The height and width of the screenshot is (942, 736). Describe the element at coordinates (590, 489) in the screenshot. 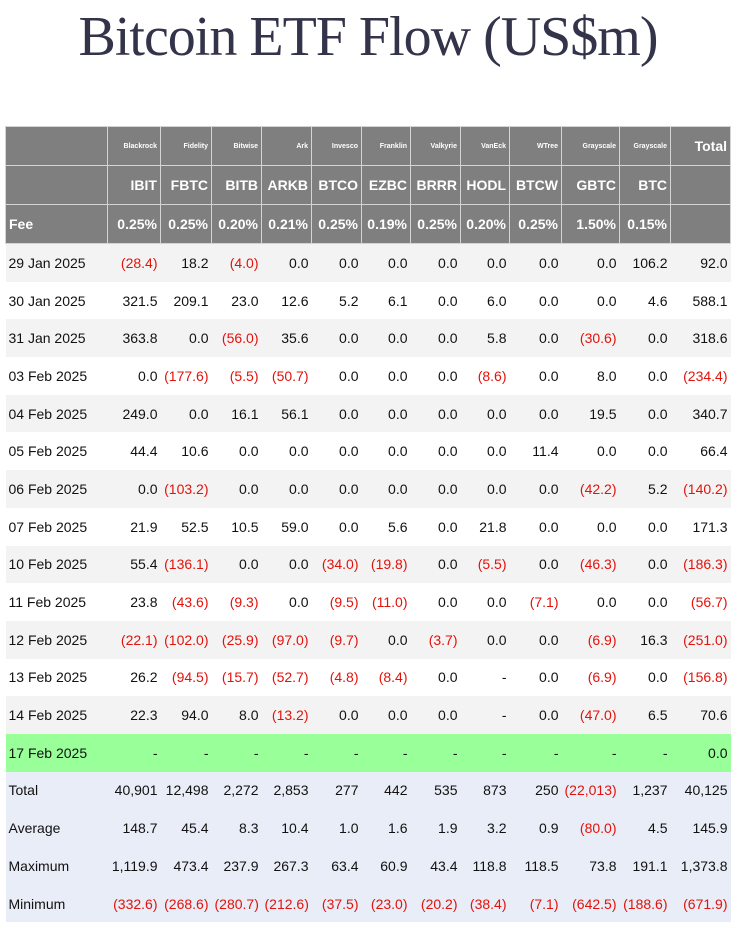

I see `flow-cell: (42.2)` at that location.